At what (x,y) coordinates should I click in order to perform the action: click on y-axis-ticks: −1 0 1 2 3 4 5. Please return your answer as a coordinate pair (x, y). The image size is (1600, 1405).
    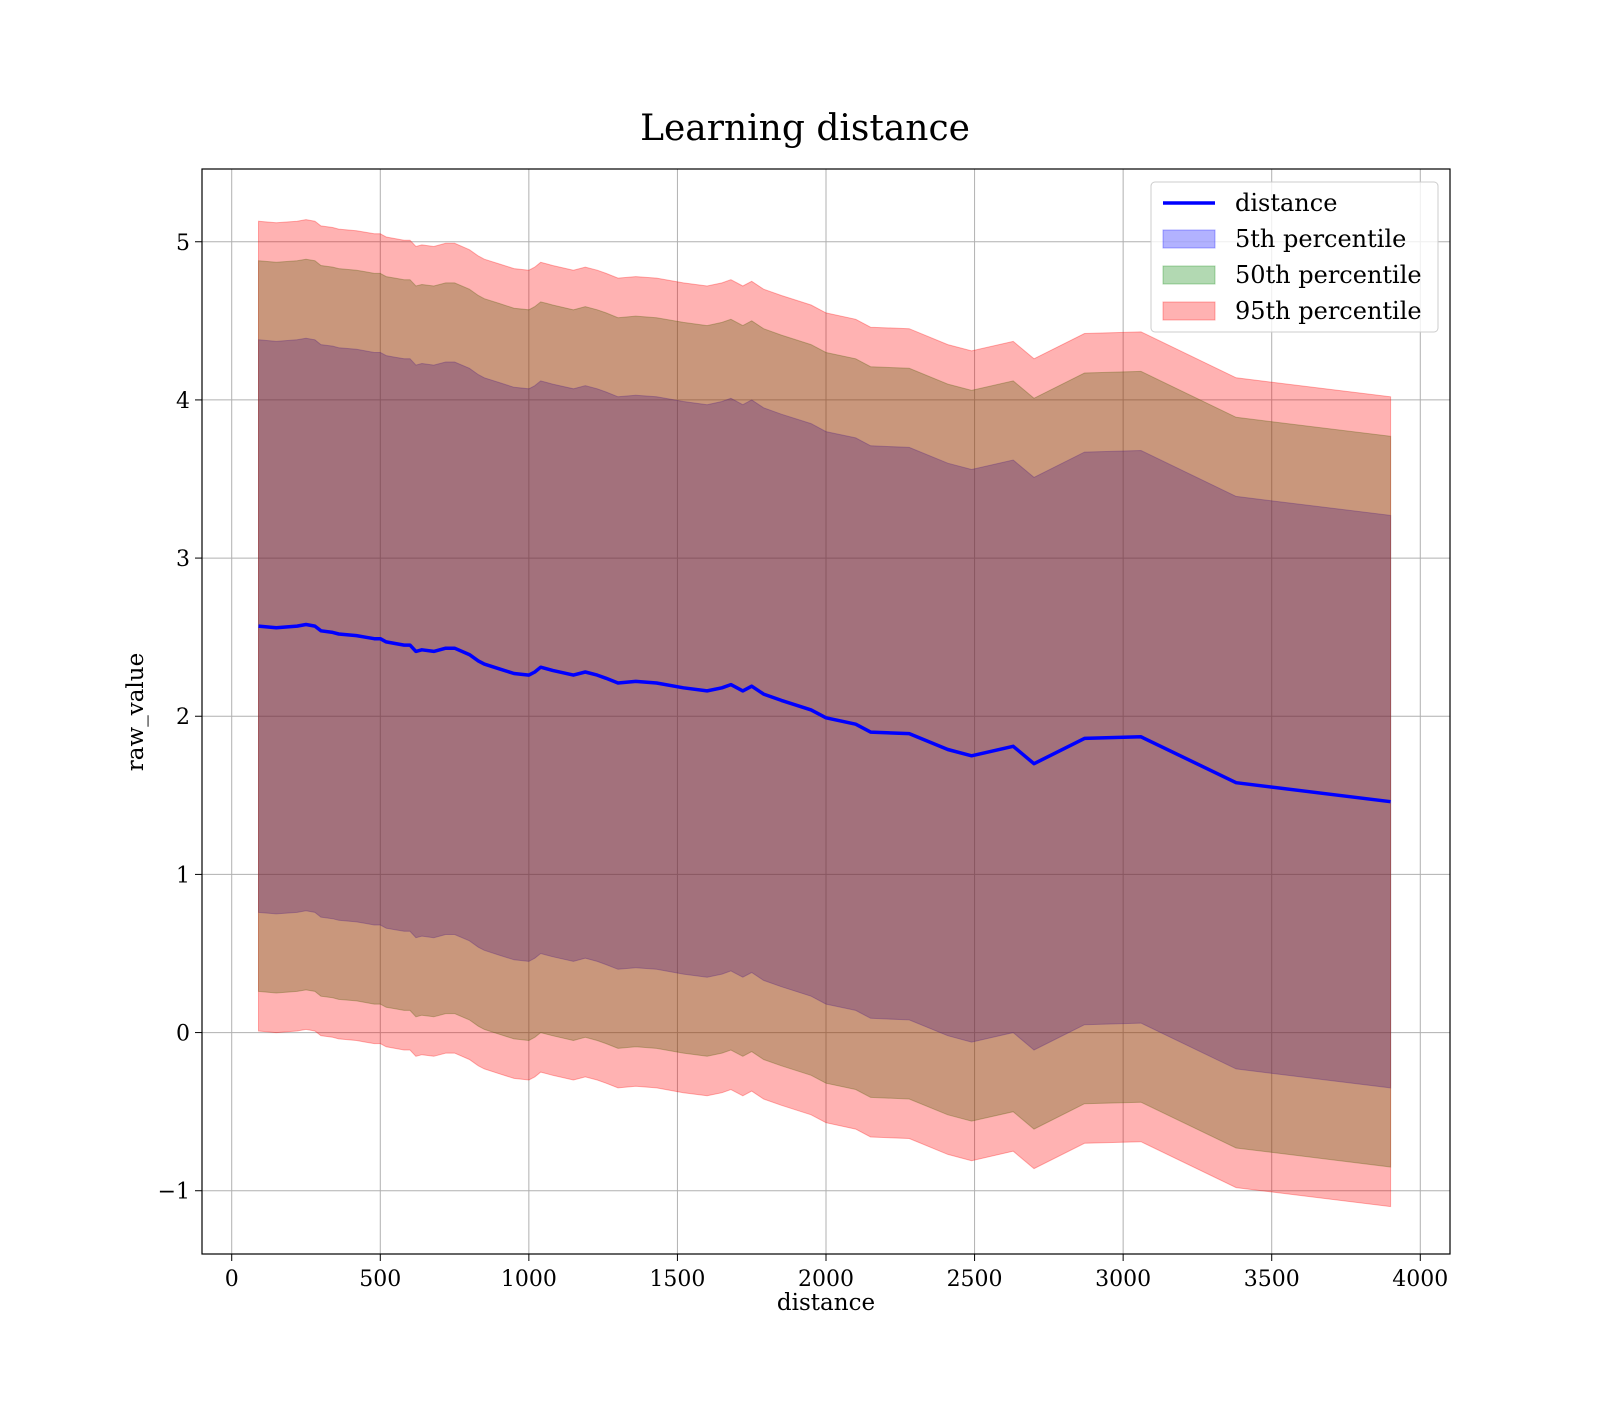
    Looking at the image, I should click on (180, 718).